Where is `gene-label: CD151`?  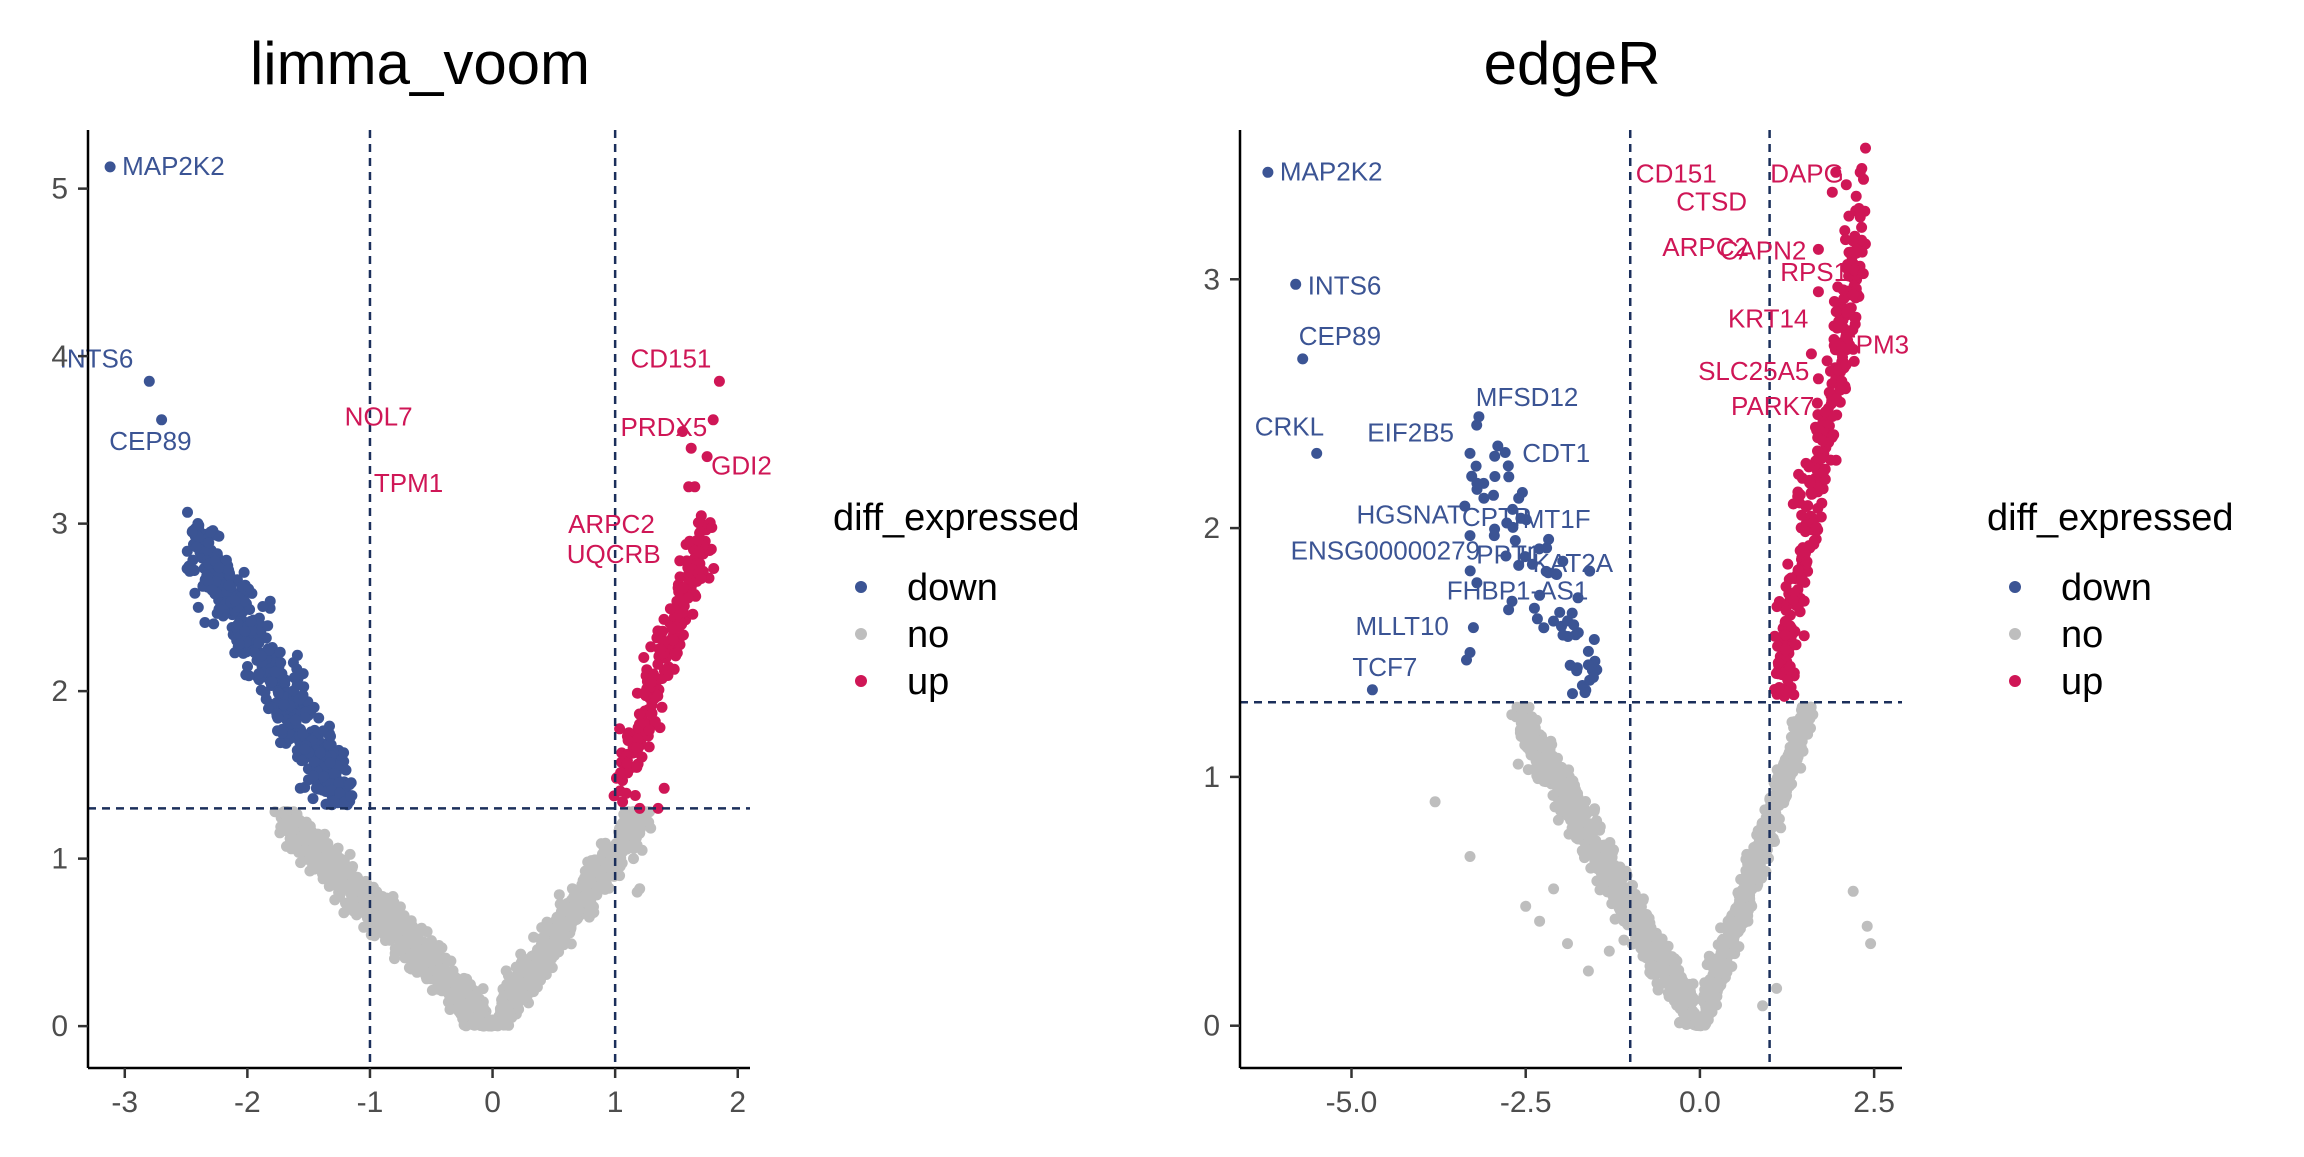 gene-label: CD151 is located at coordinates (670, 358).